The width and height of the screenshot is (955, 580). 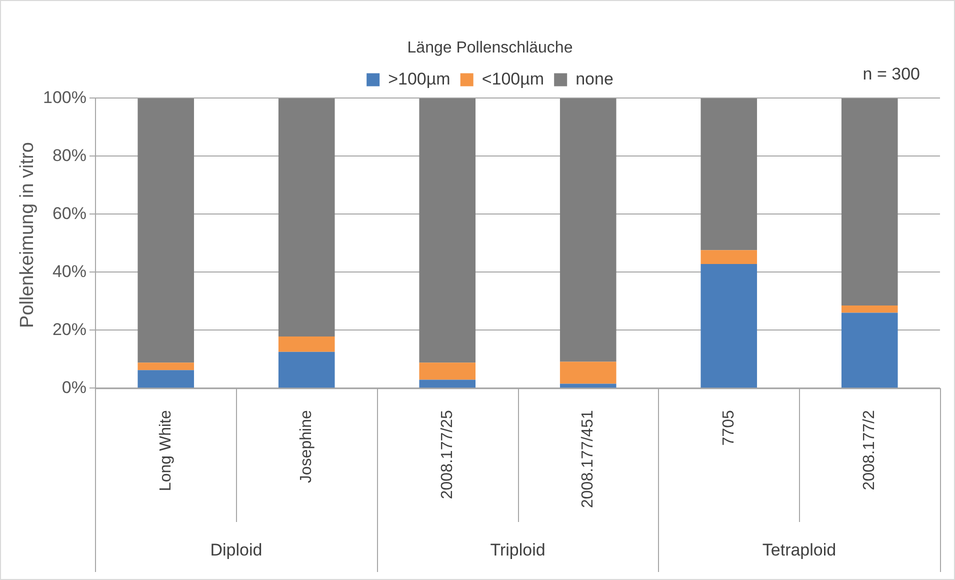 What do you see at coordinates (236, 550) in the screenshot?
I see `text: Diploid` at bounding box center [236, 550].